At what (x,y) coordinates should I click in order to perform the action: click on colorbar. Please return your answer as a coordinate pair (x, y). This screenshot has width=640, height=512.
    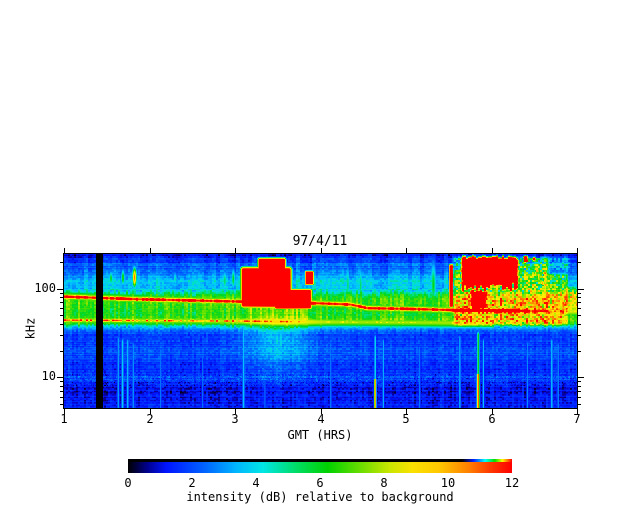
    Looking at the image, I should click on (320, 466).